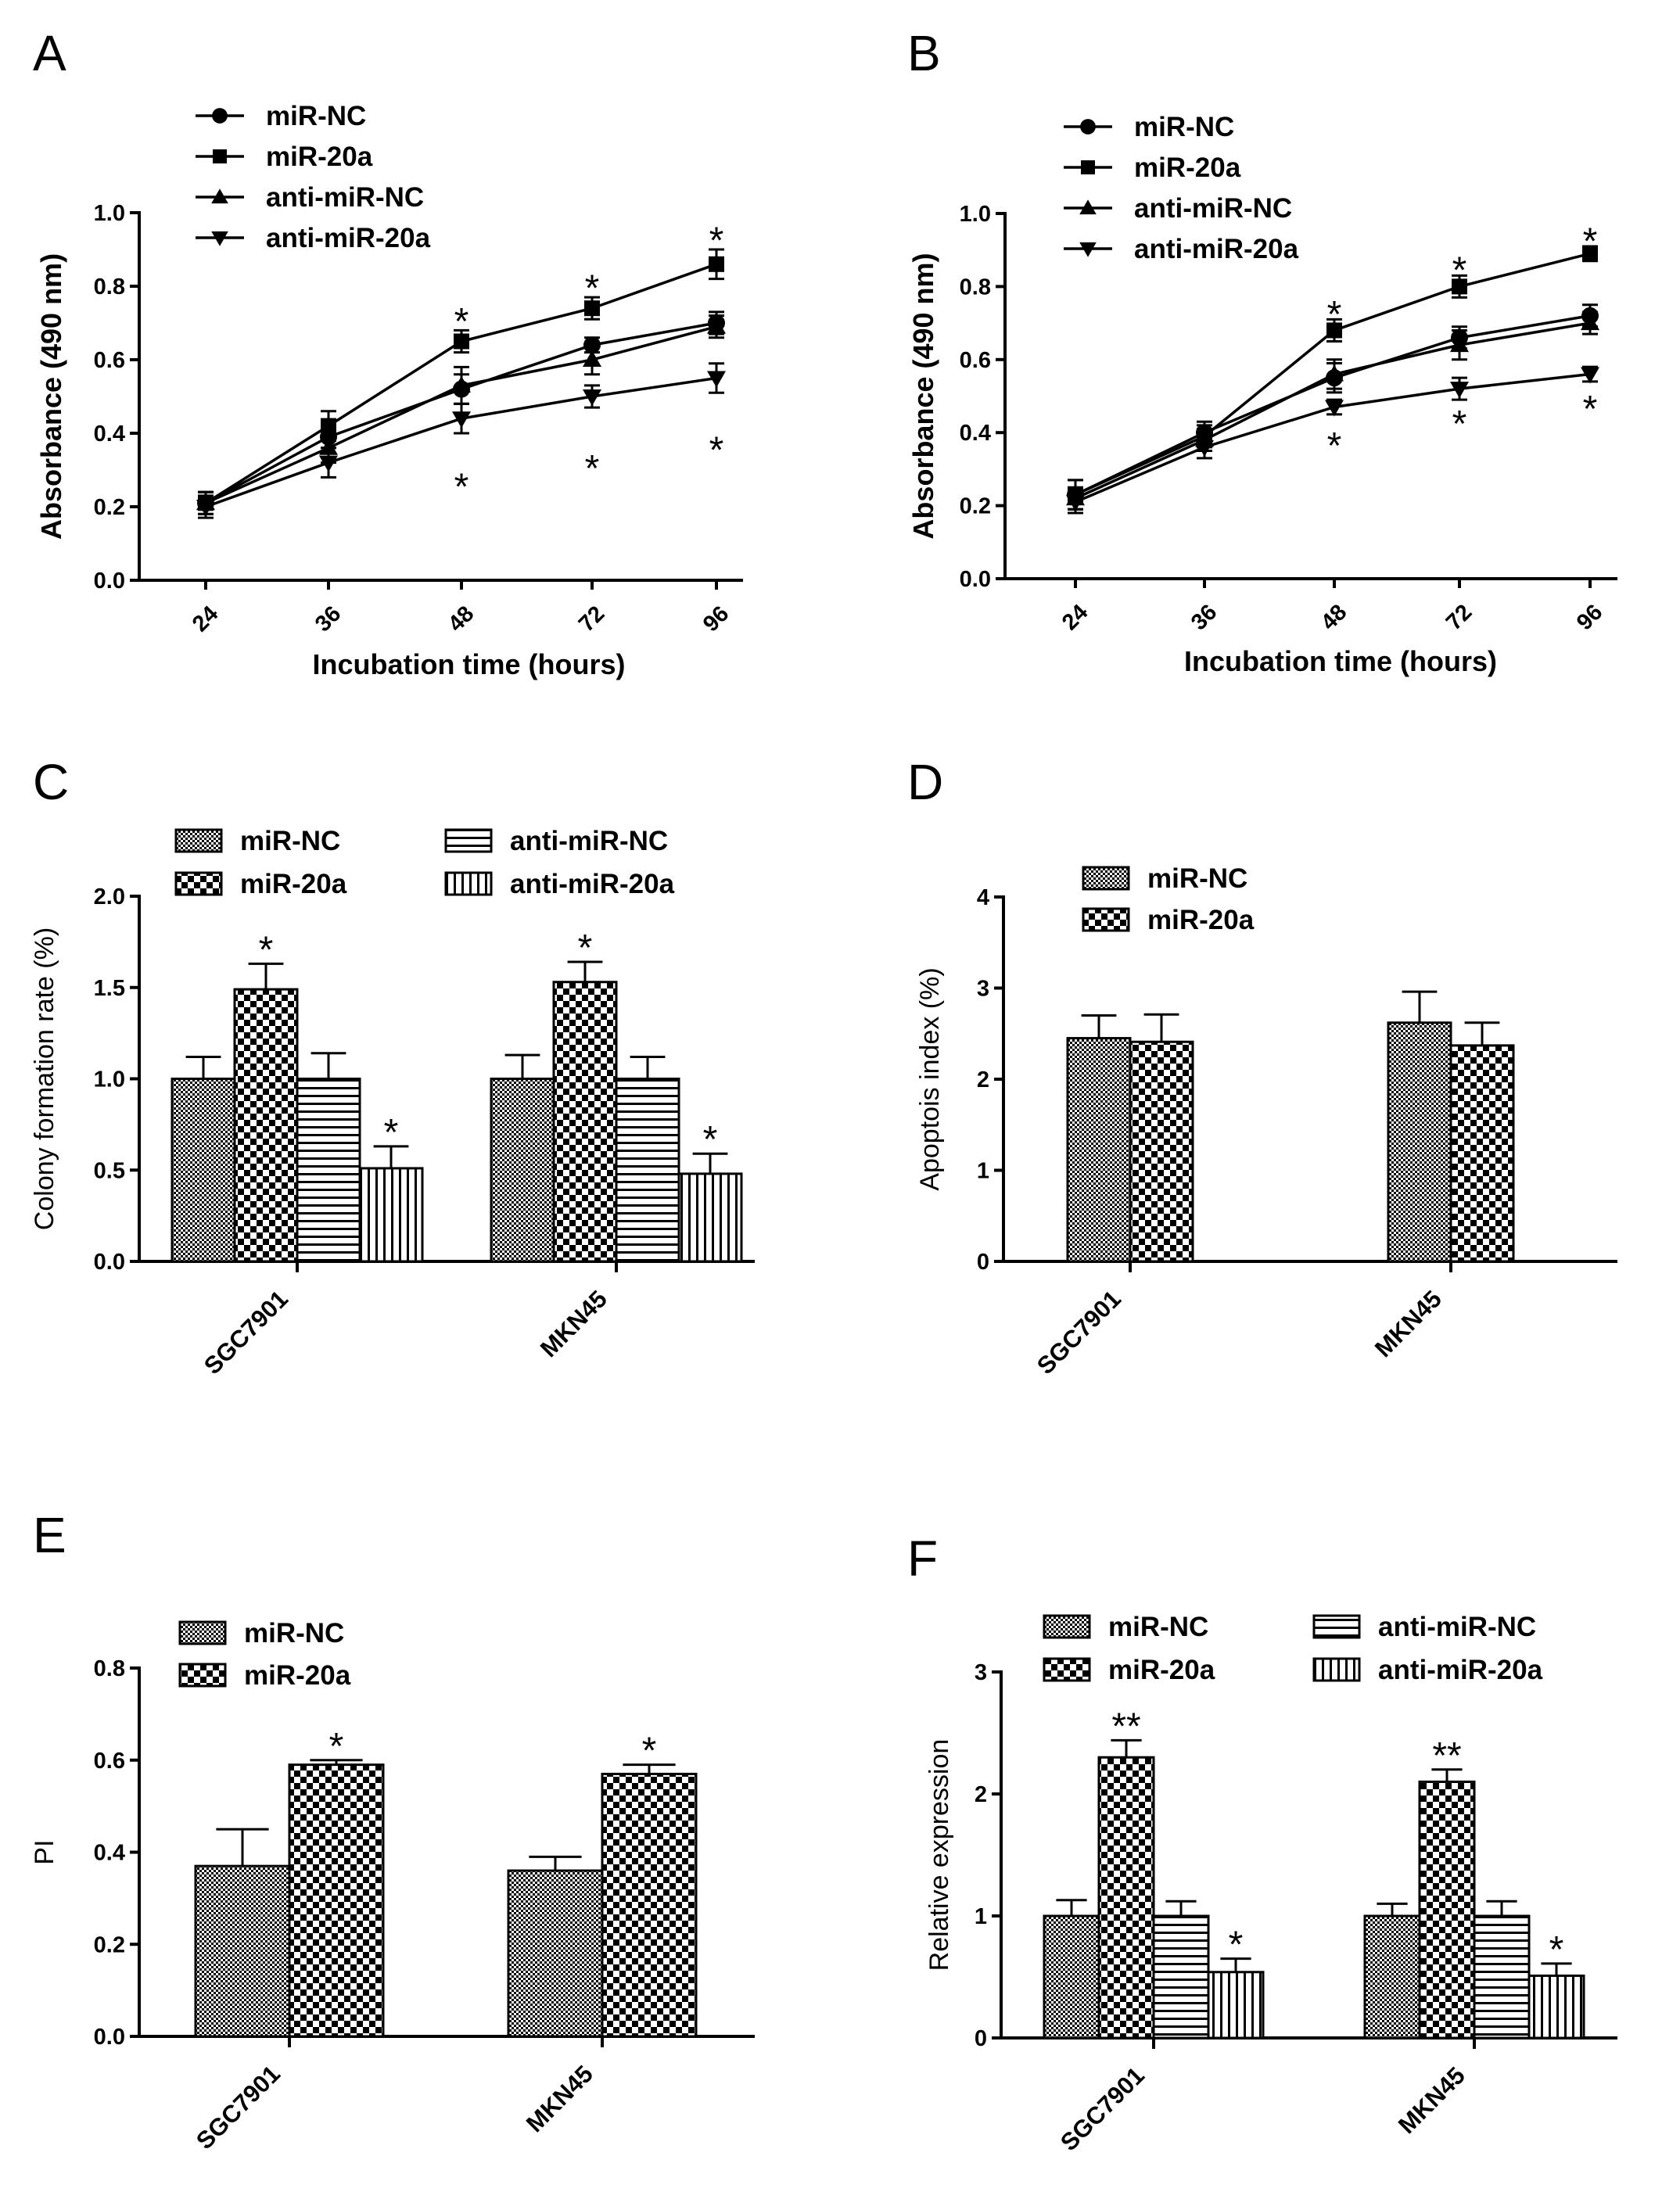 The image size is (1680, 2192). What do you see at coordinates (1204, 617) in the screenshot?
I see `x-tick-label: 36` at bounding box center [1204, 617].